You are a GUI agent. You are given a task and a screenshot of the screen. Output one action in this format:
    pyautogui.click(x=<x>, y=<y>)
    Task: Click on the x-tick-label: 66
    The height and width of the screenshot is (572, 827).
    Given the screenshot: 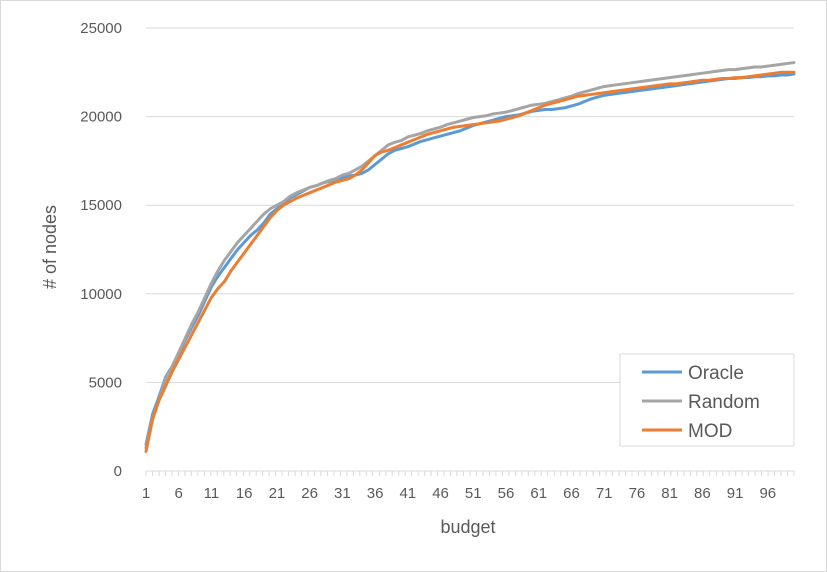 What is the action you would take?
    pyautogui.click(x=571, y=493)
    